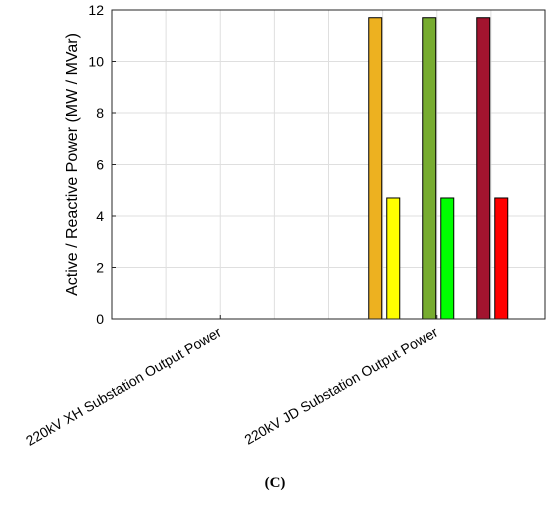 This screenshot has width=550, height=509. What do you see at coordinates (100, 113) in the screenshot?
I see `y-tick-label: 8` at bounding box center [100, 113].